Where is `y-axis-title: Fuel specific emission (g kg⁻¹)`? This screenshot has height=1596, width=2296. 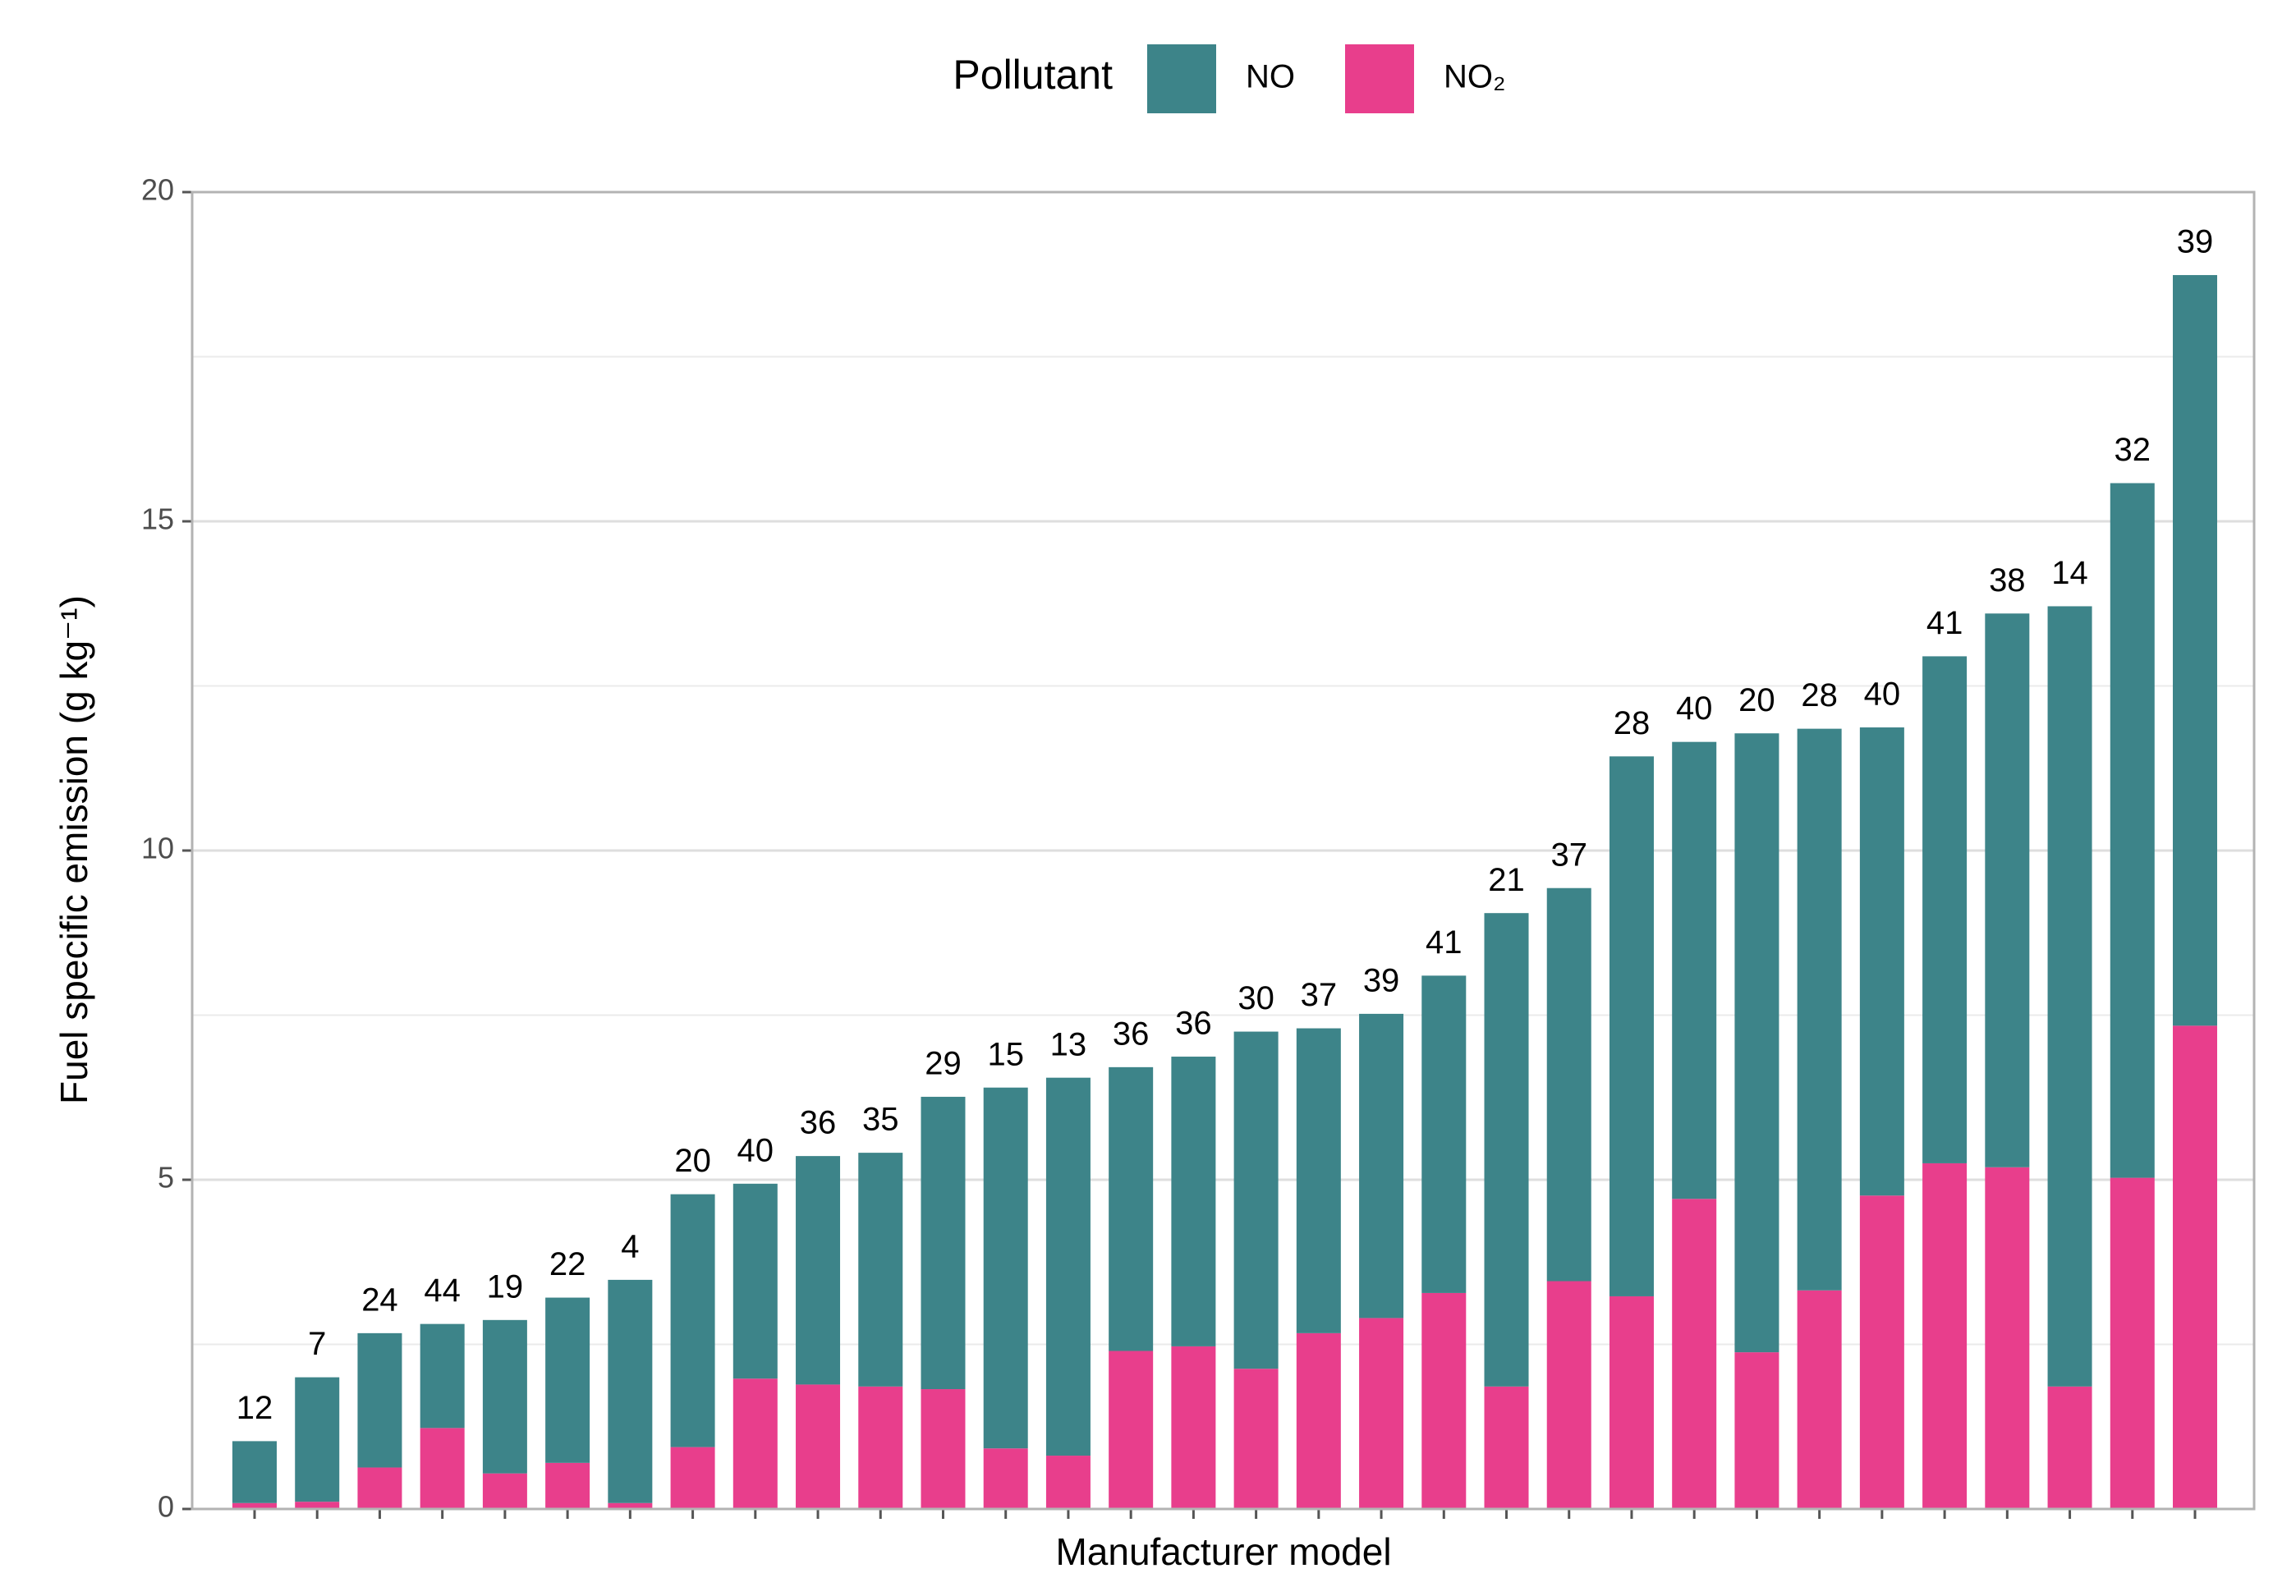
y-axis-title: Fuel specific emission (g kg⁻¹) is located at coordinates (74, 849).